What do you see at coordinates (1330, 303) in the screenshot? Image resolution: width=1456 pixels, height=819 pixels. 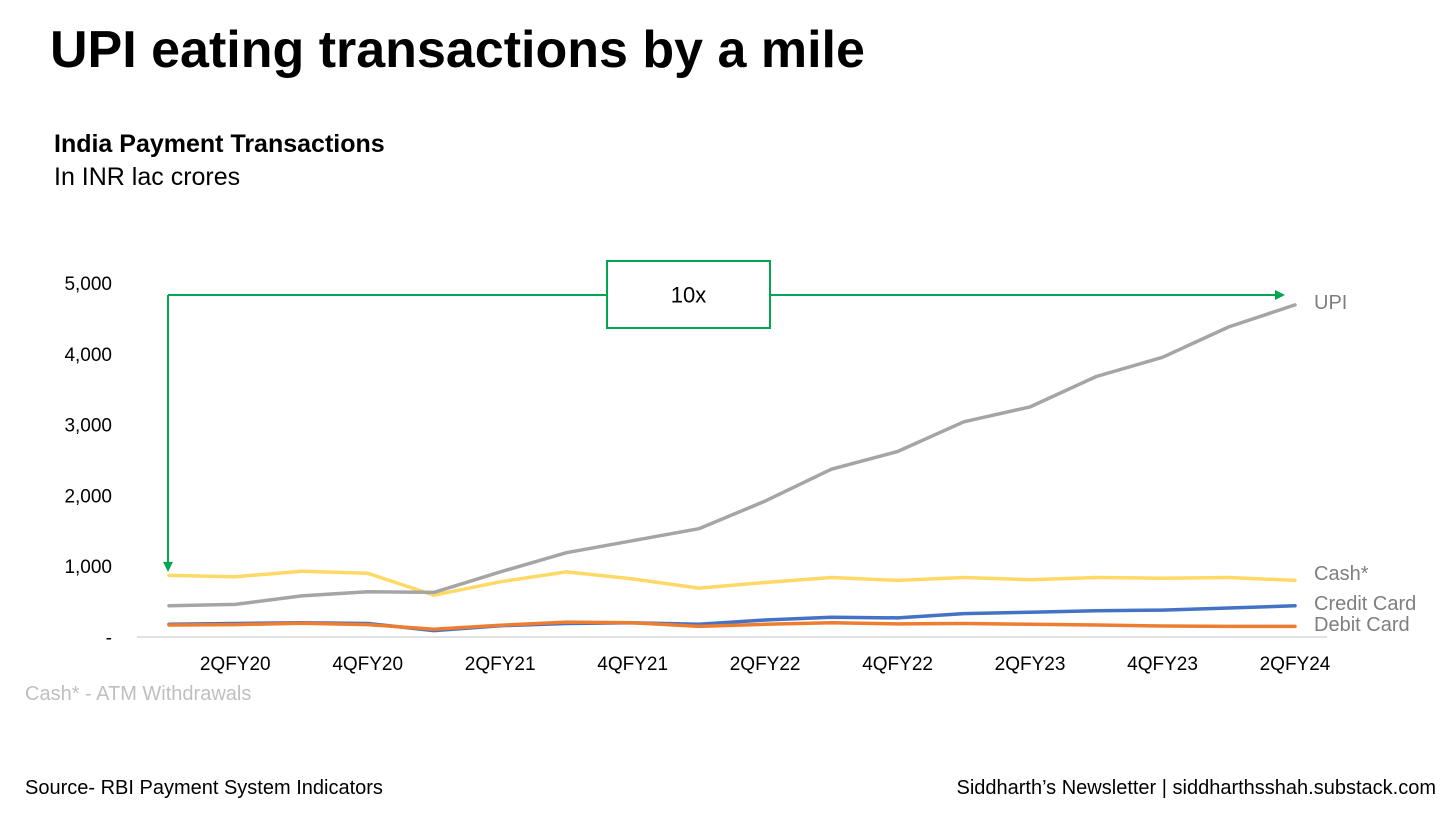 I see `series-label-upi: UPI` at bounding box center [1330, 303].